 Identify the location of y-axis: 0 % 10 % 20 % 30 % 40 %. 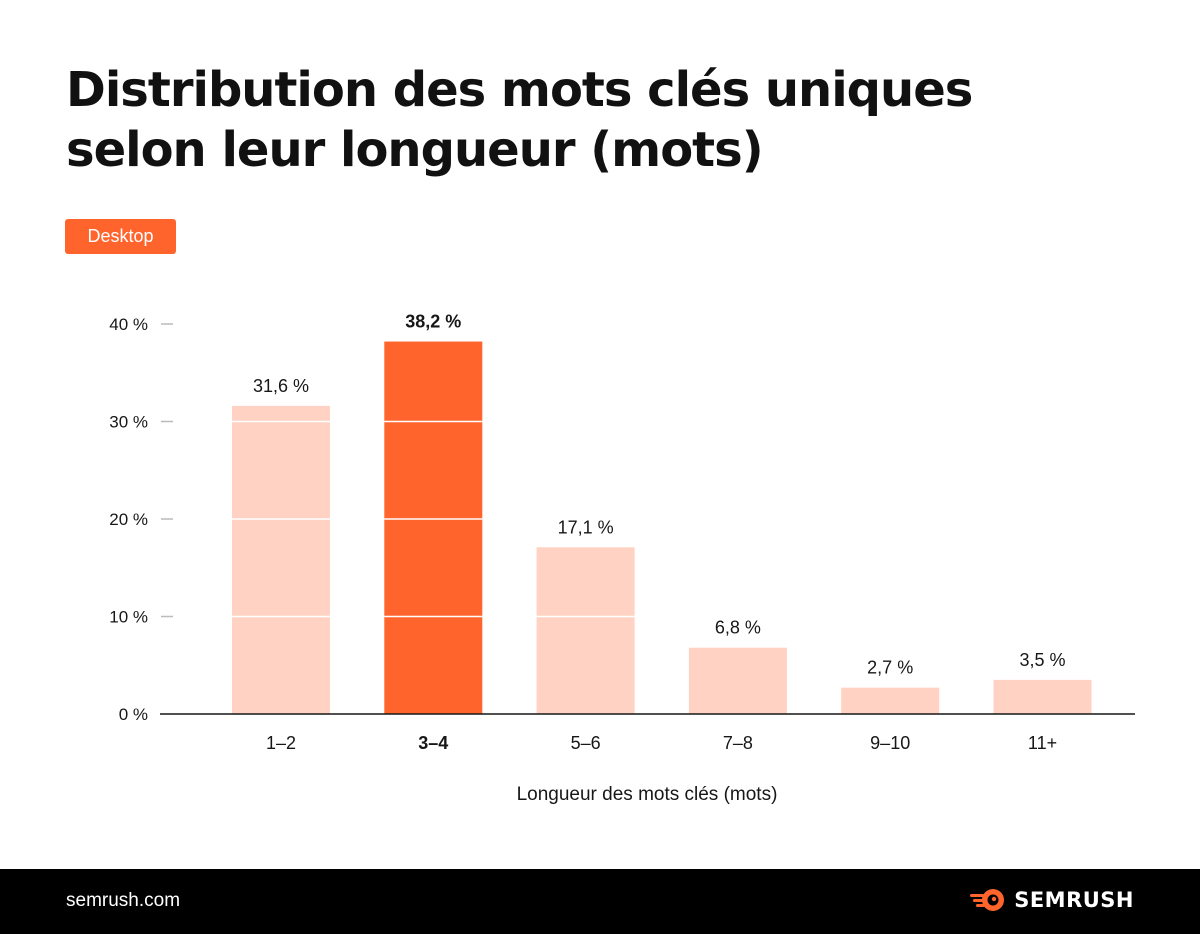
(141, 519).